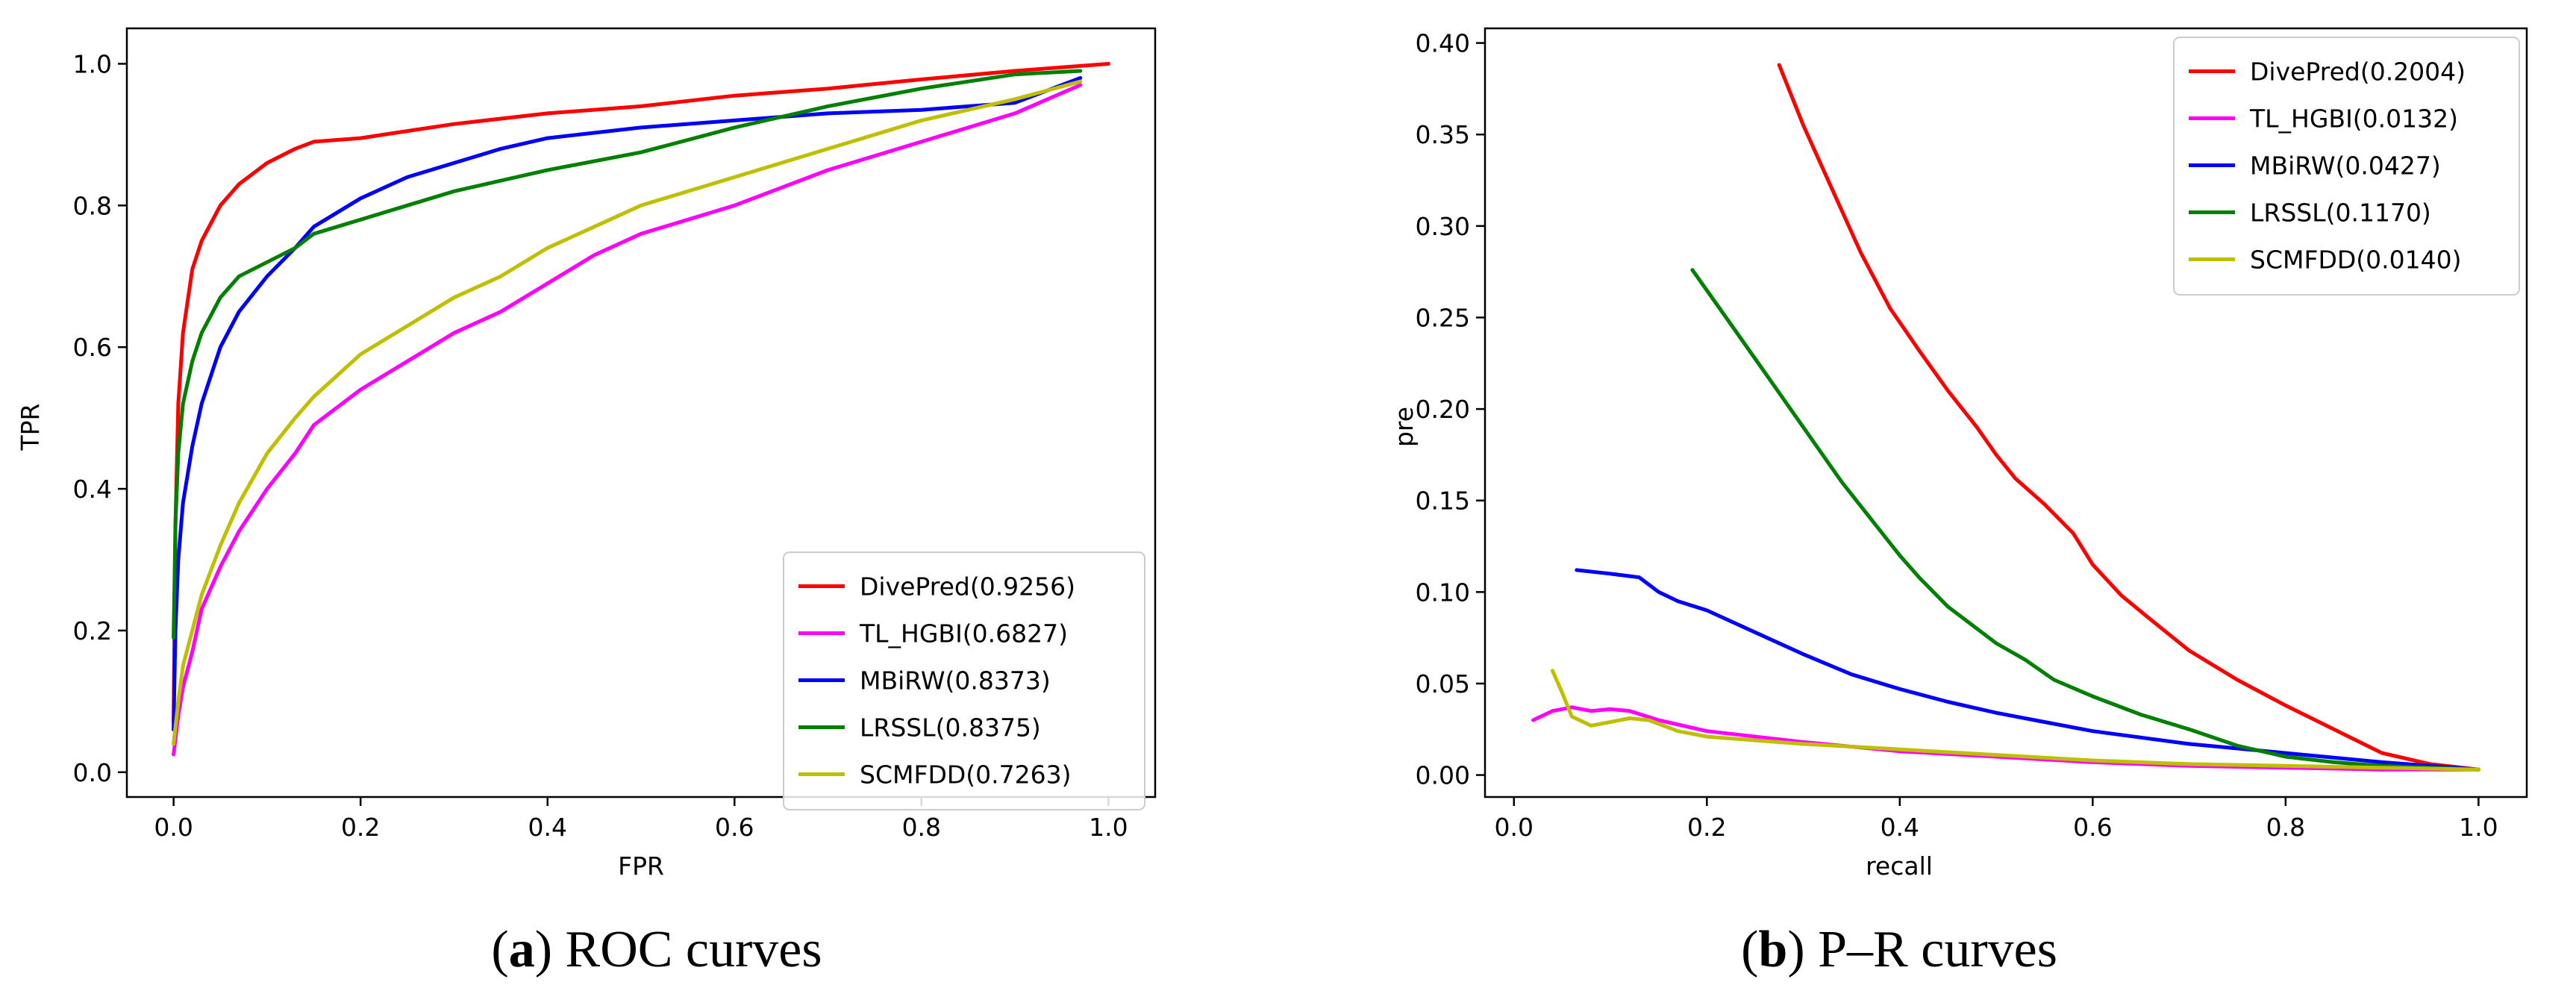  I want to click on pr-x-axis-label: recall, so click(1899, 866).